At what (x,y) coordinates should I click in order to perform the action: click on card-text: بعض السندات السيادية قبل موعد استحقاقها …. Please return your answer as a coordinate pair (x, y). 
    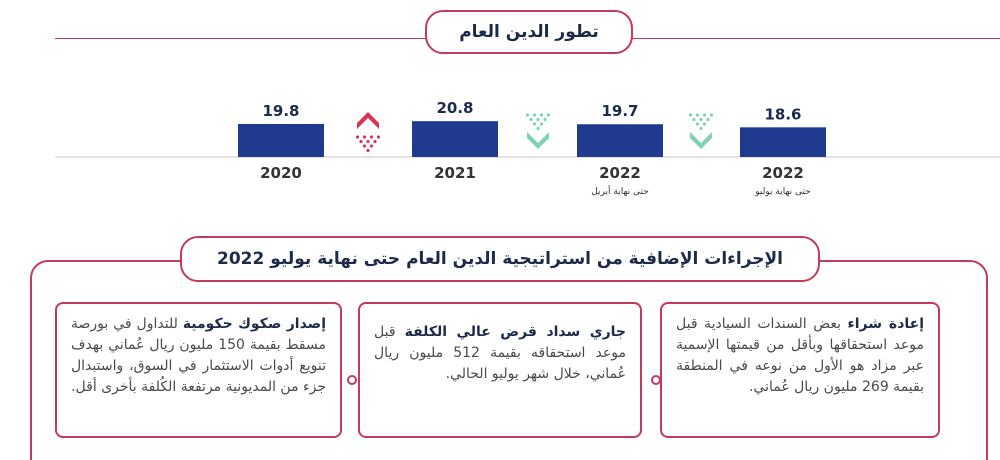
    Looking at the image, I should click on (800, 355).